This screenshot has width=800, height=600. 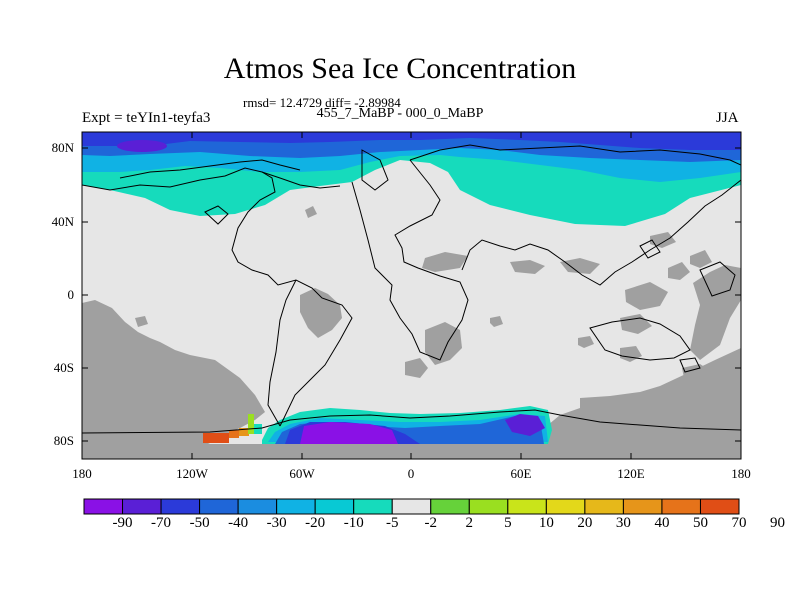 I want to click on antarctic-weak-increase-patch, so click(x=251, y=424).